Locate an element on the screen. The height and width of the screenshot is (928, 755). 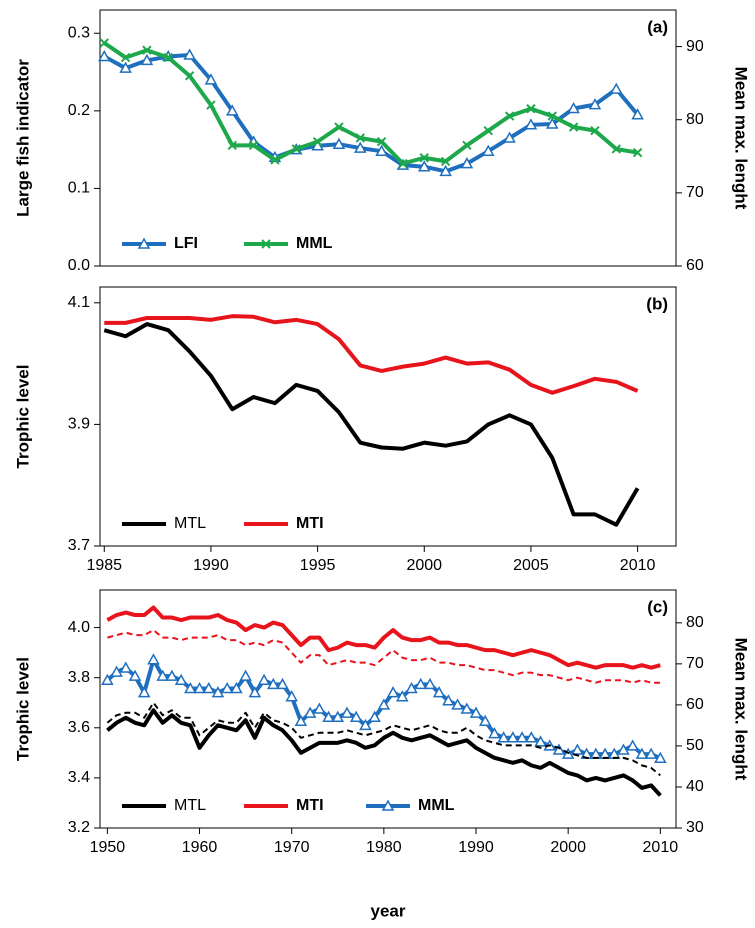
x-tick-label: 1995 is located at coordinates (318, 565).